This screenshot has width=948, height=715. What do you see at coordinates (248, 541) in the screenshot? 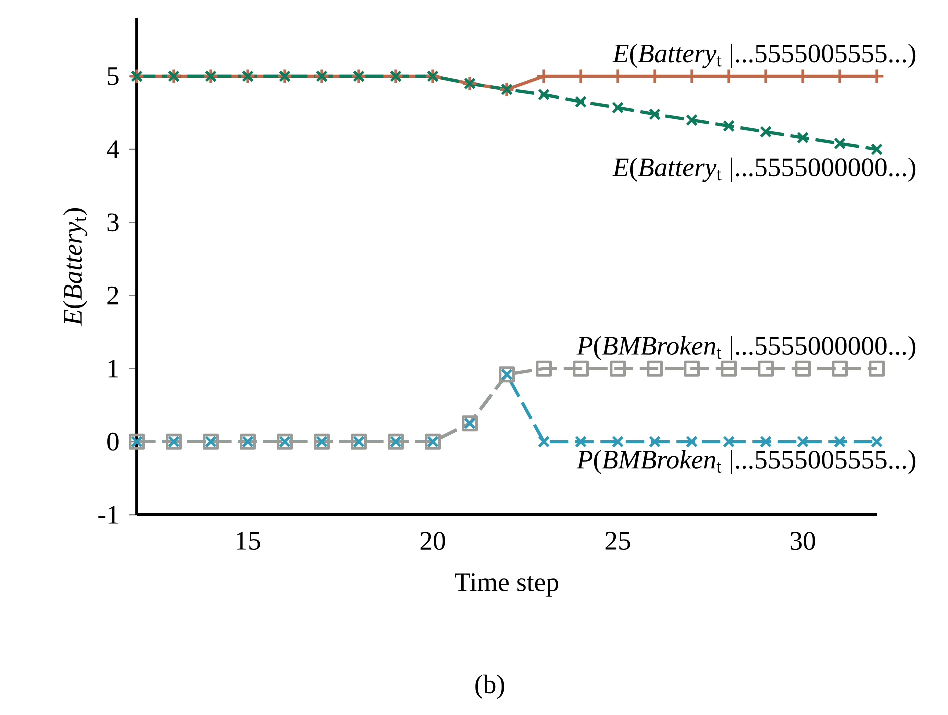
I see `x-tick-label: 15` at bounding box center [248, 541].